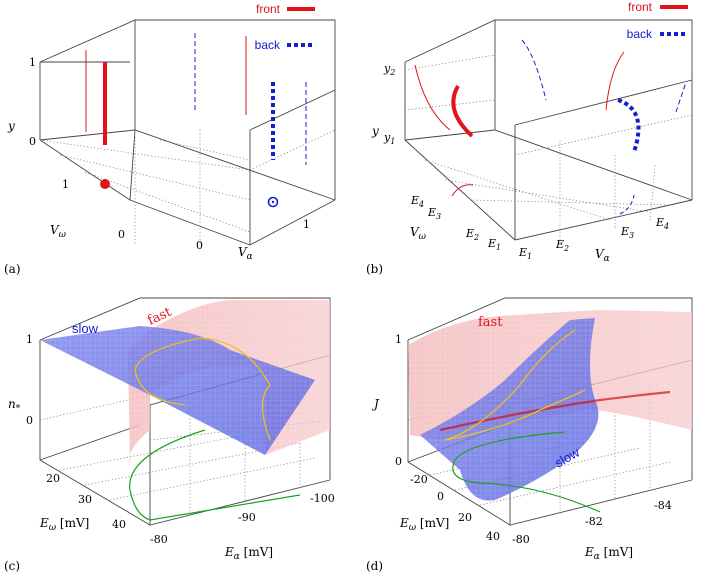 This screenshot has height=575, width=722. Describe the element at coordinates (663, 505) in the screenshot. I see `panel-d-right-tick-84: -84` at that location.